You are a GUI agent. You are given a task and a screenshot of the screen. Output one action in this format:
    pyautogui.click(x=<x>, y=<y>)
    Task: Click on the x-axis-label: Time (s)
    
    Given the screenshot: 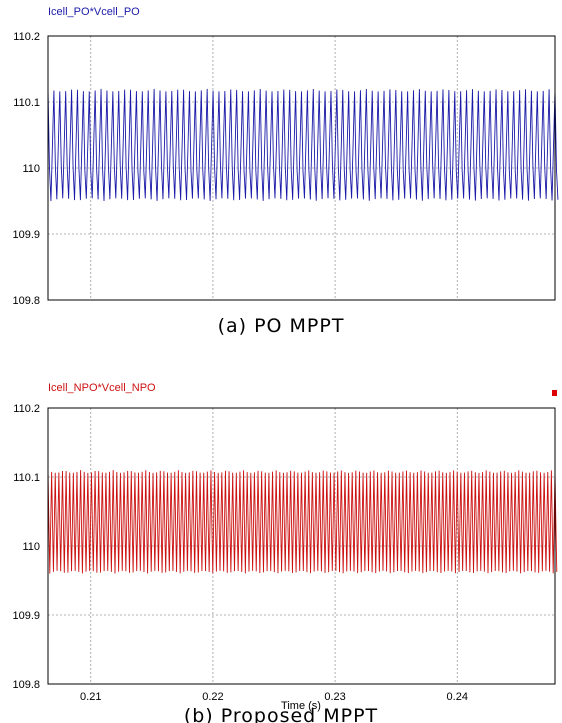 What is the action you would take?
    pyautogui.click(x=301, y=706)
    